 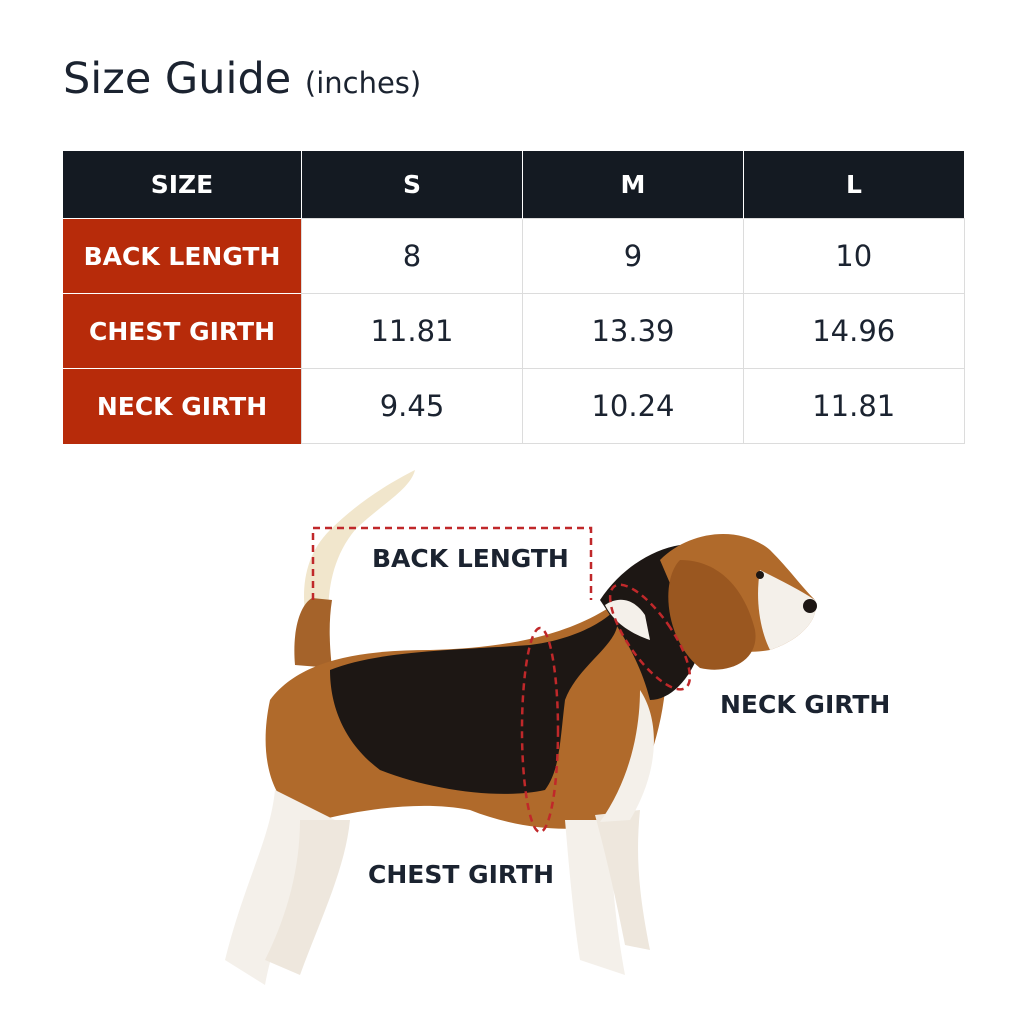 What do you see at coordinates (412, 185) in the screenshot?
I see `header-s: S` at bounding box center [412, 185].